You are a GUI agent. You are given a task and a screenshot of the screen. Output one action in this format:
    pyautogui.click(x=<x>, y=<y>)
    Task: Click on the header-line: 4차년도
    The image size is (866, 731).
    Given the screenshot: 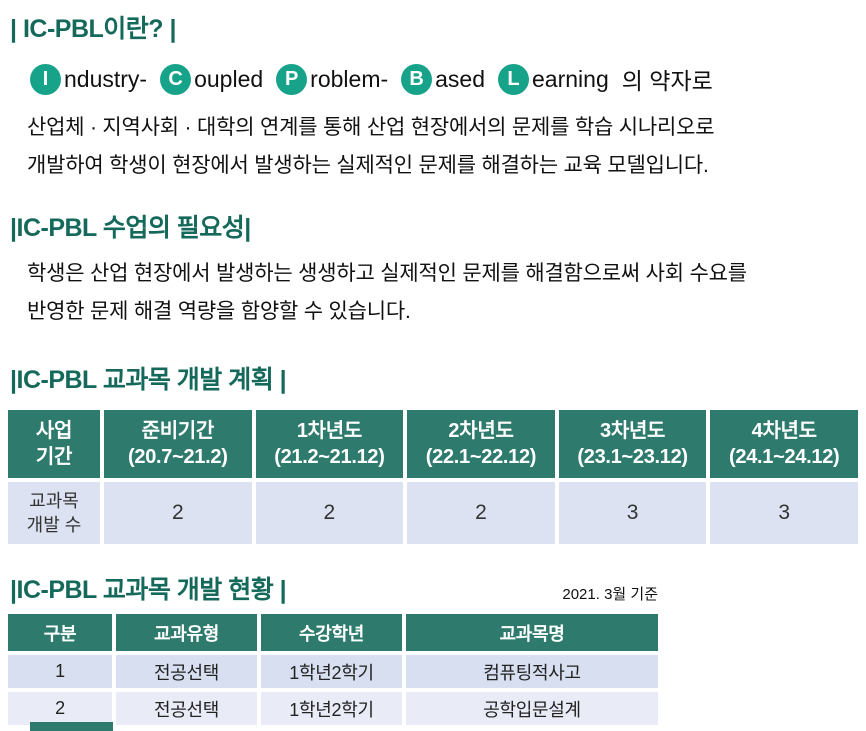 What is the action you would take?
    pyautogui.click(x=784, y=430)
    